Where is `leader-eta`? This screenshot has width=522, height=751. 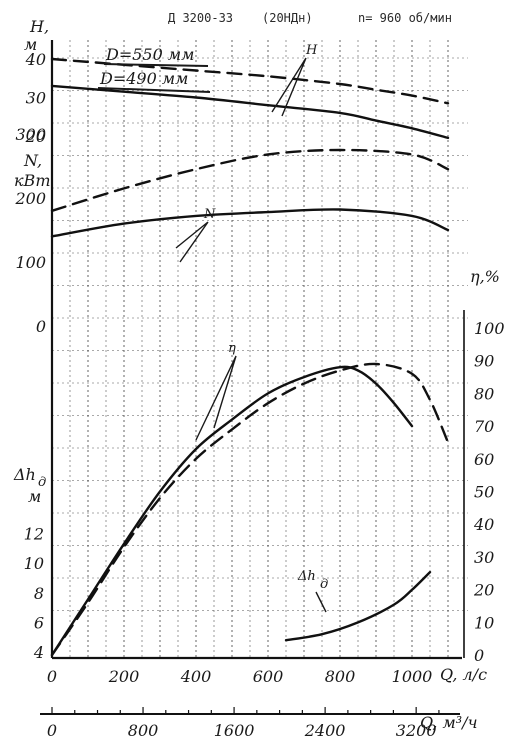 leader-eta is located at coordinates (216, 398).